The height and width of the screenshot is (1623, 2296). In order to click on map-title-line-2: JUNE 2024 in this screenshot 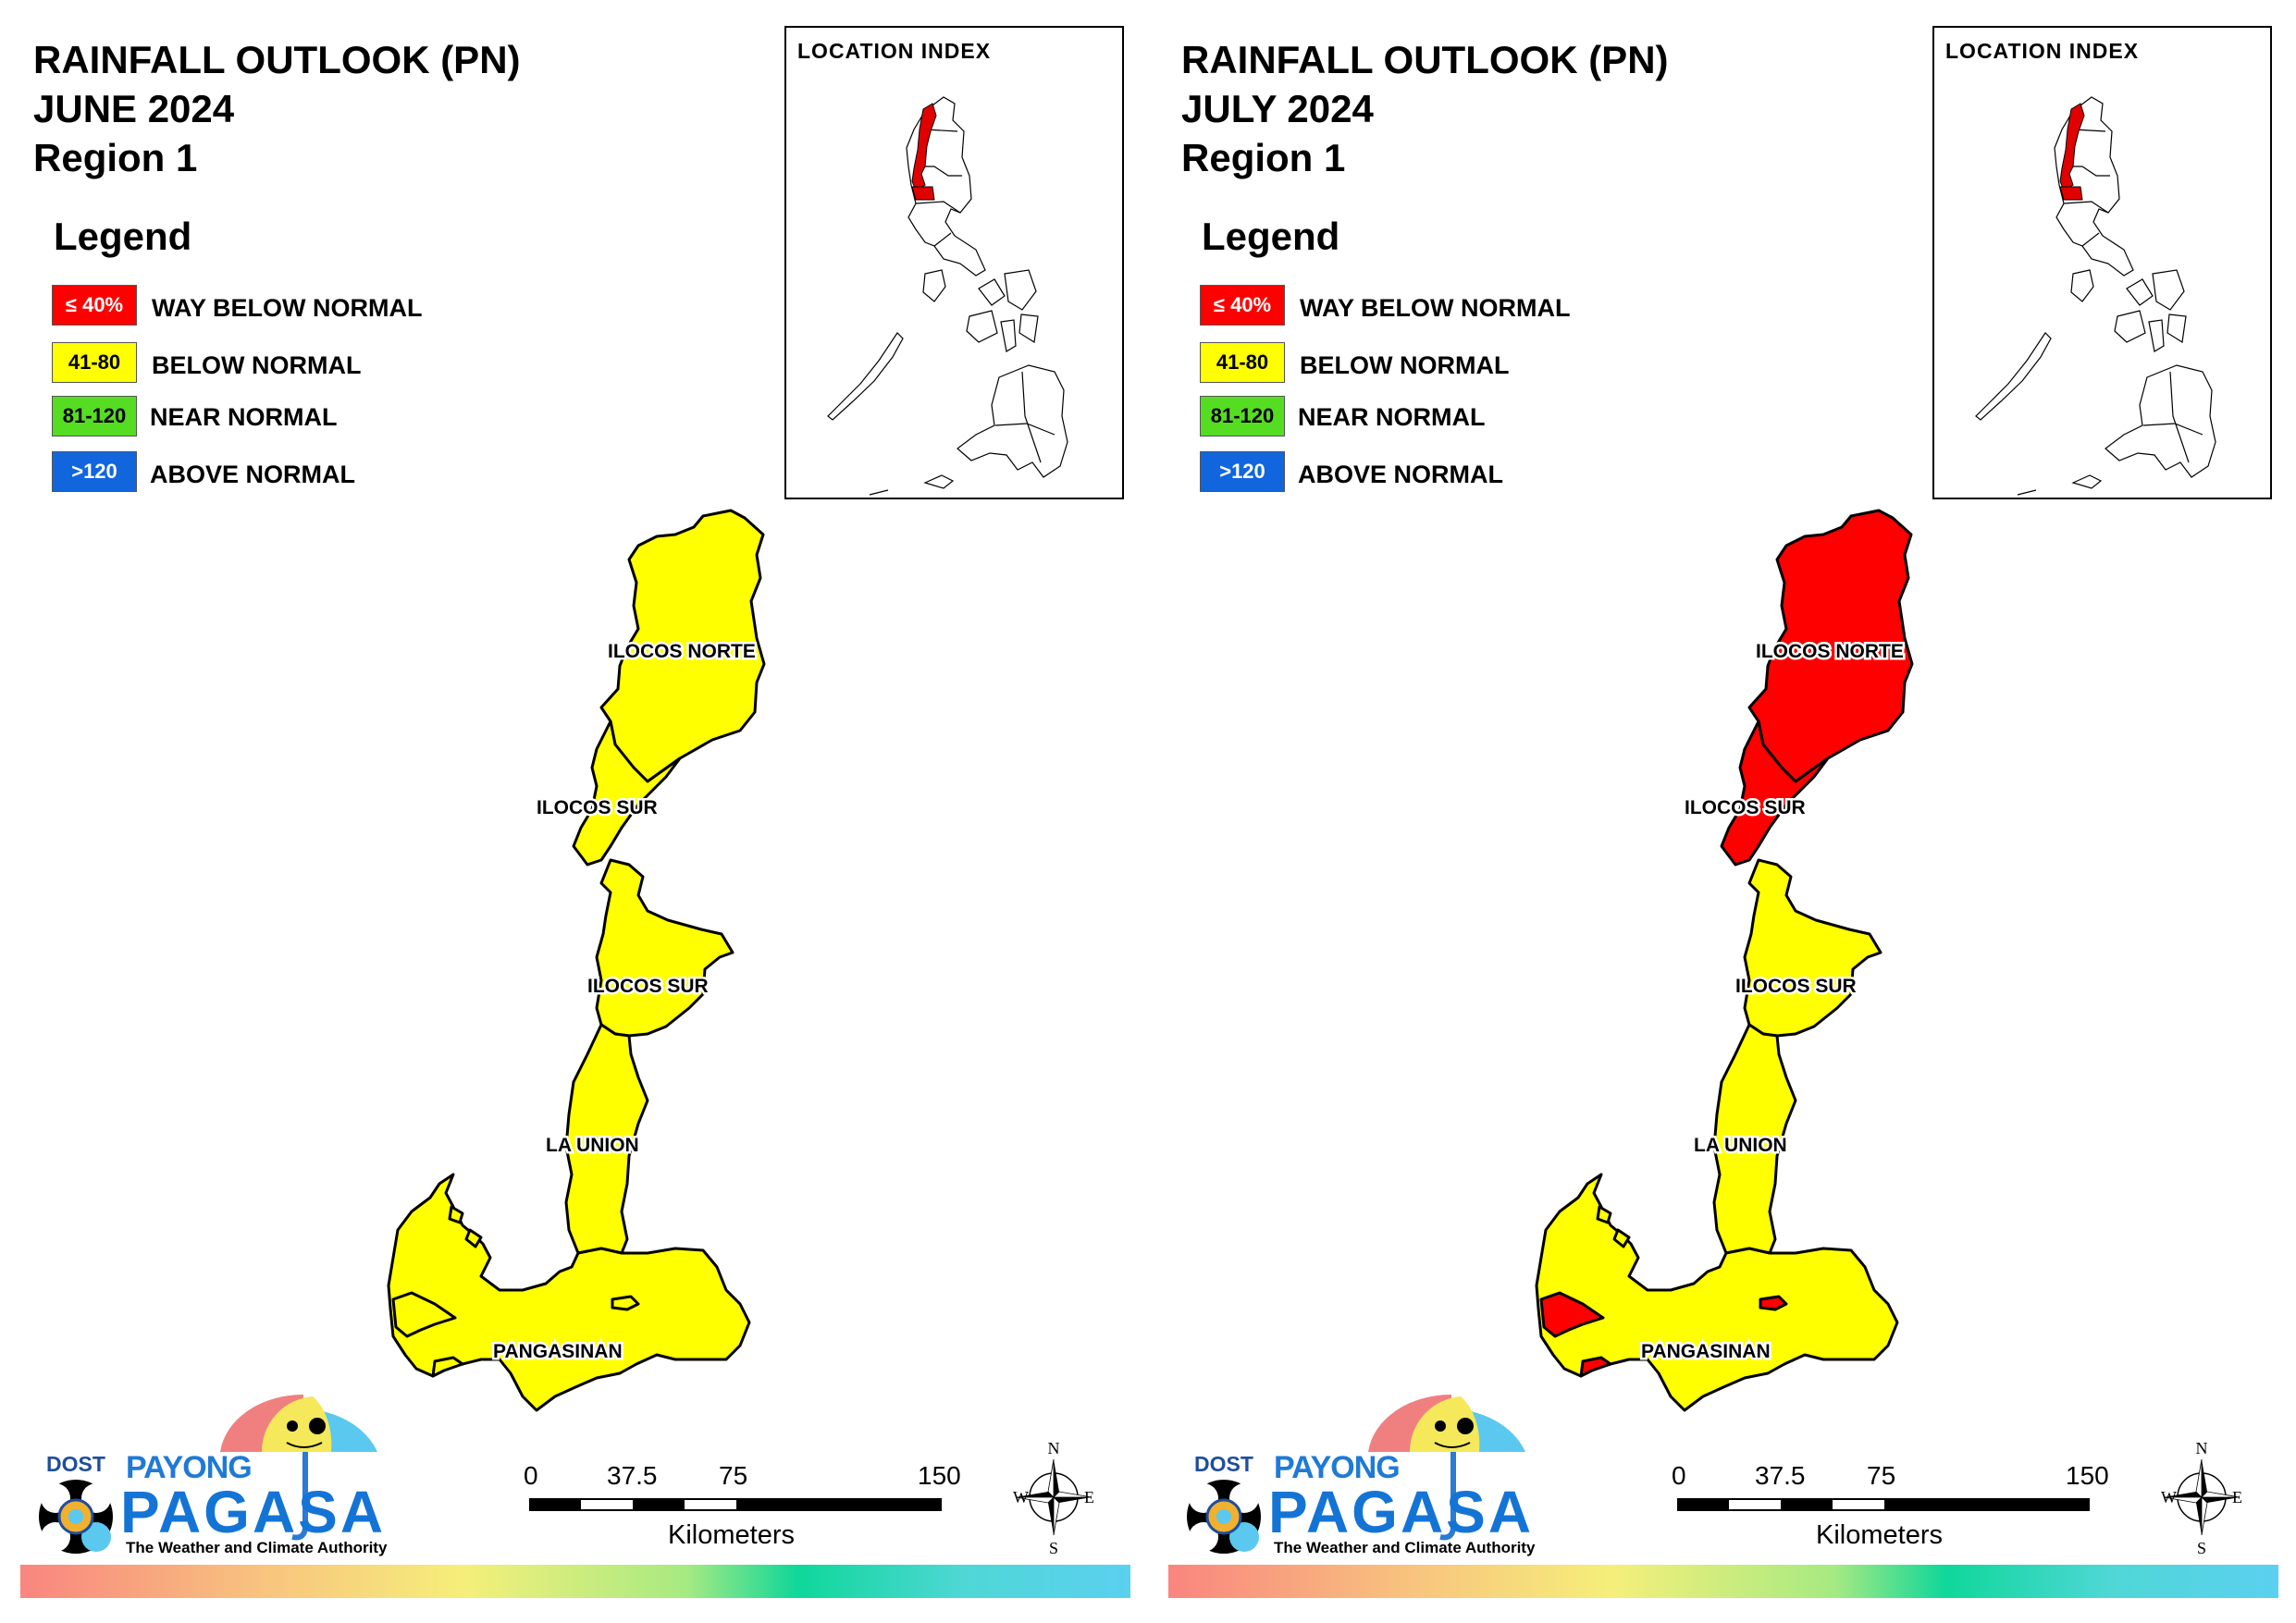, I will do `click(134, 108)`.